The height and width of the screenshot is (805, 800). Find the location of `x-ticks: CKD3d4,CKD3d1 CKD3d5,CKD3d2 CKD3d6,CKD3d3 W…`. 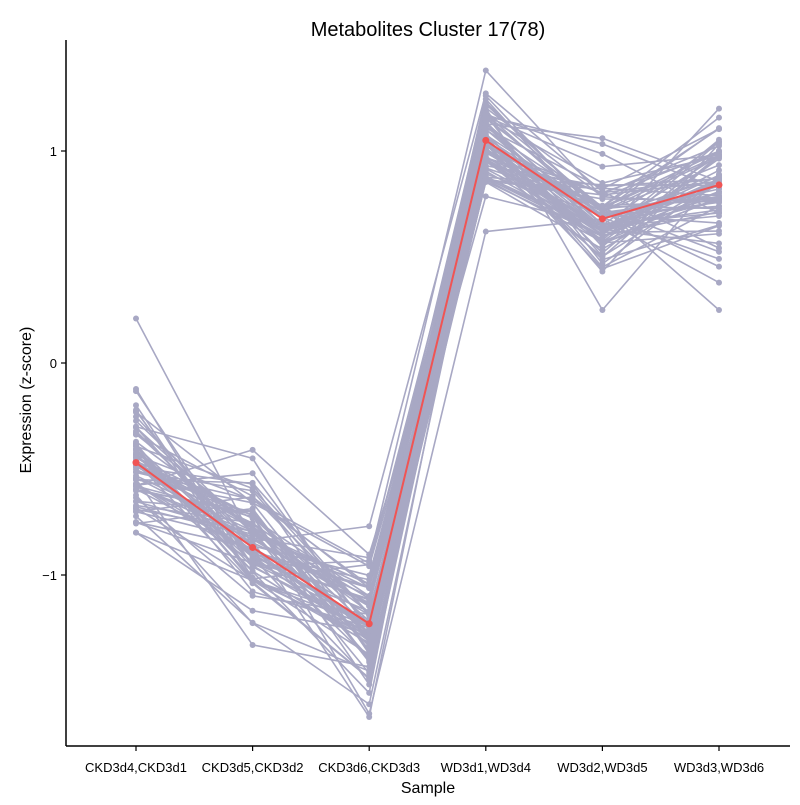

x-ticks: CKD3d4,CKD3d1 CKD3d5,CKD3d2 CKD3d6,CKD3d3 W… is located at coordinates (424, 760).